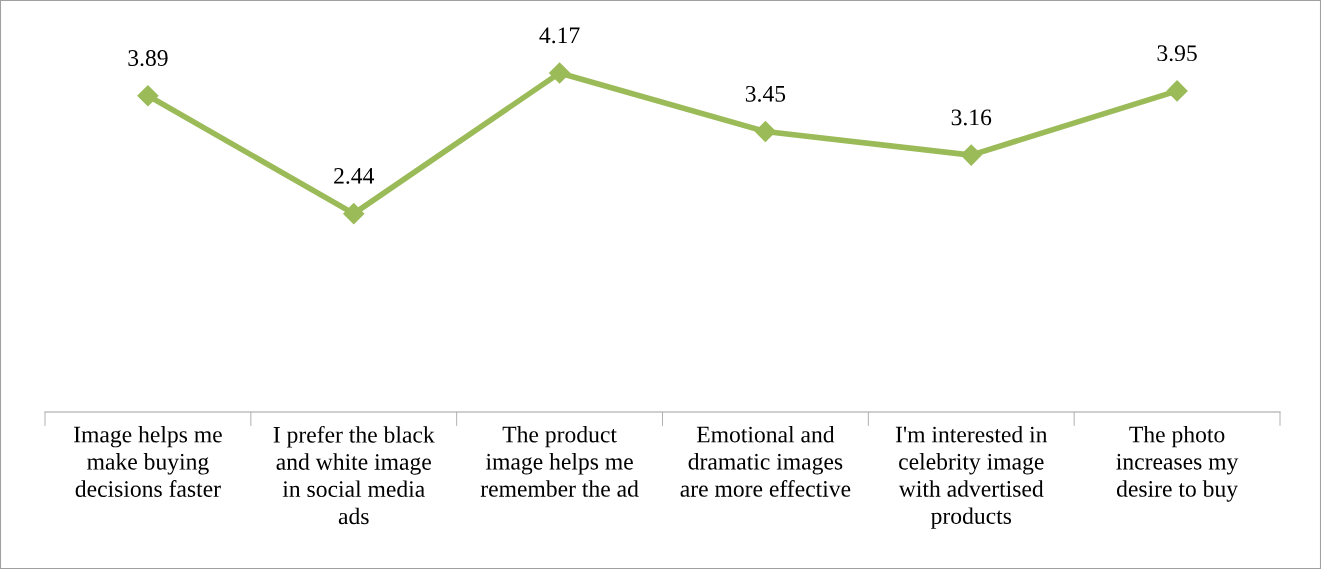 Image resolution: width=1321 pixels, height=569 pixels. Describe the element at coordinates (354, 175) in the screenshot. I see `data-label: 2.44` at that location.